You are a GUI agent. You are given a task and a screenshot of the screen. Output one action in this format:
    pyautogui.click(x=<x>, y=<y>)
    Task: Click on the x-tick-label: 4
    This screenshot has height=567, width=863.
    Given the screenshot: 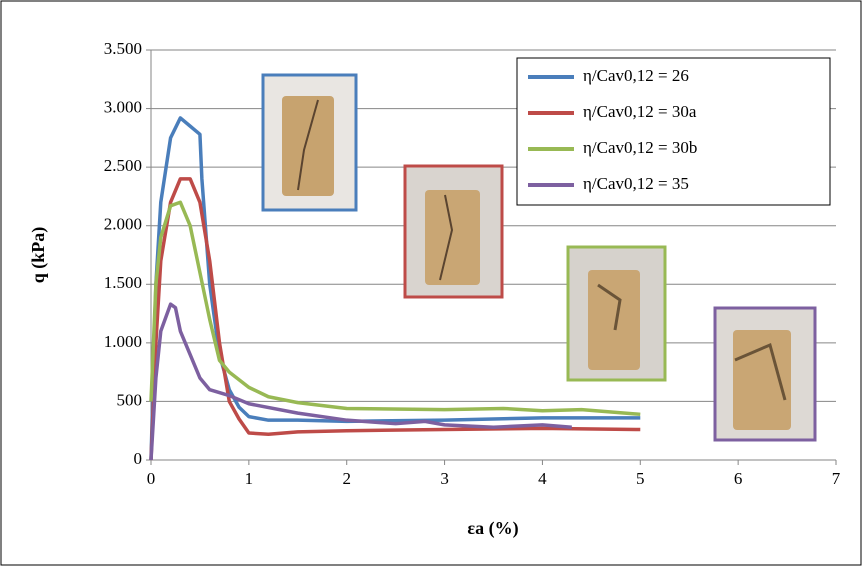 What is the action you would take?
    pyautogui.click(x=542, y=478)
    